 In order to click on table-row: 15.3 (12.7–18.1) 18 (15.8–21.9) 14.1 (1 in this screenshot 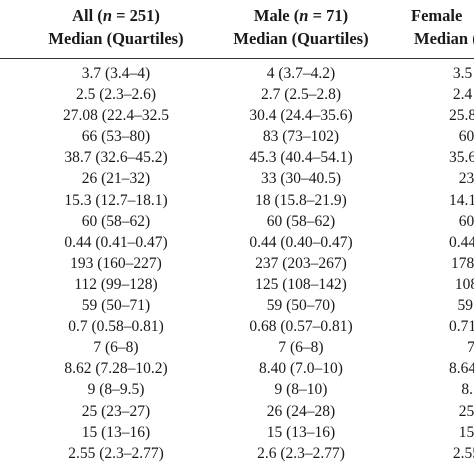, I will do `click(237, 200)`.